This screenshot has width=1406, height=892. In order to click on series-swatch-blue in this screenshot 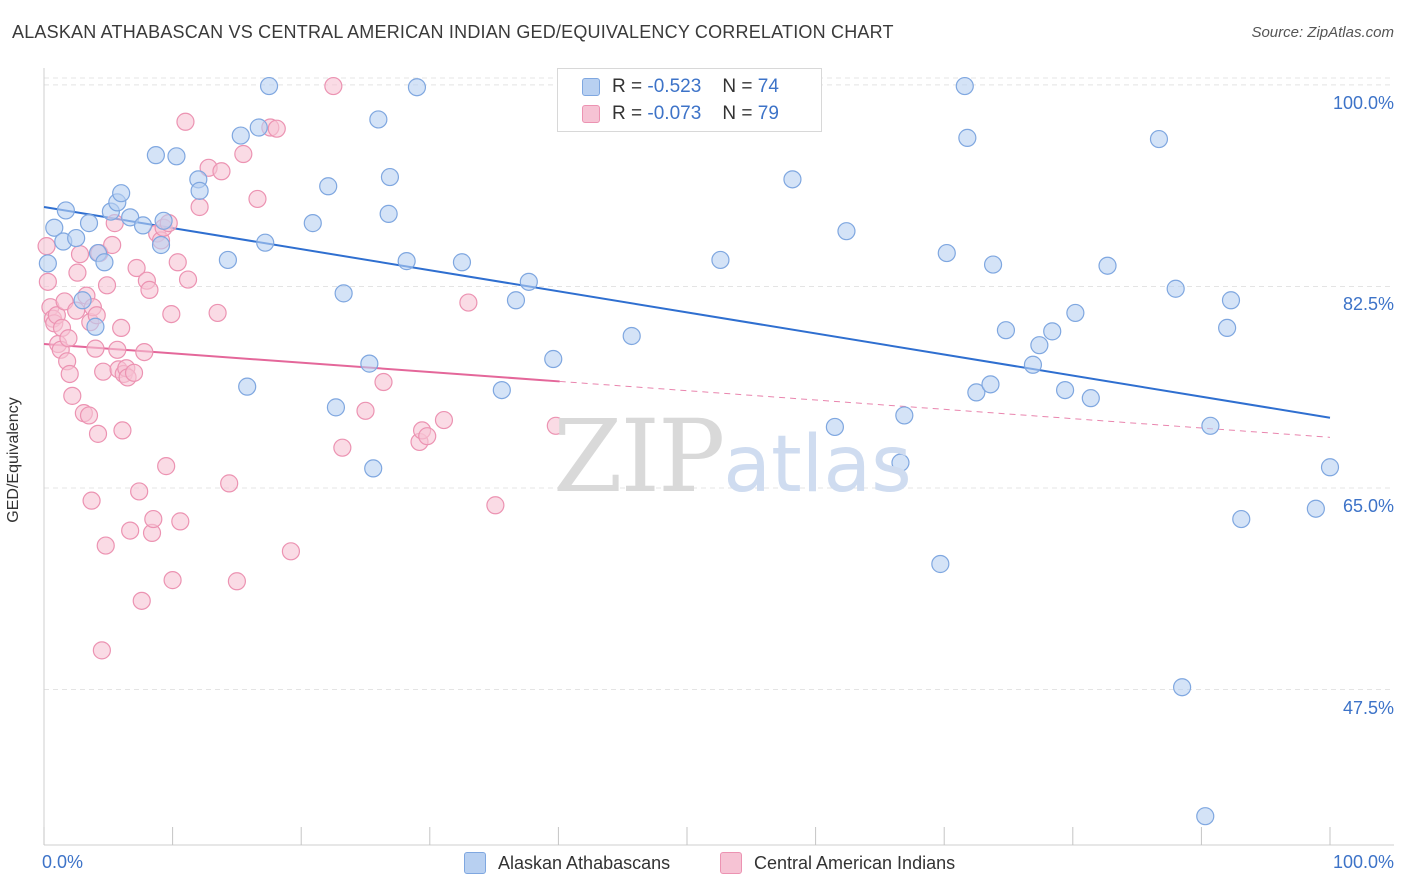, I will do `click(475, 863)`.